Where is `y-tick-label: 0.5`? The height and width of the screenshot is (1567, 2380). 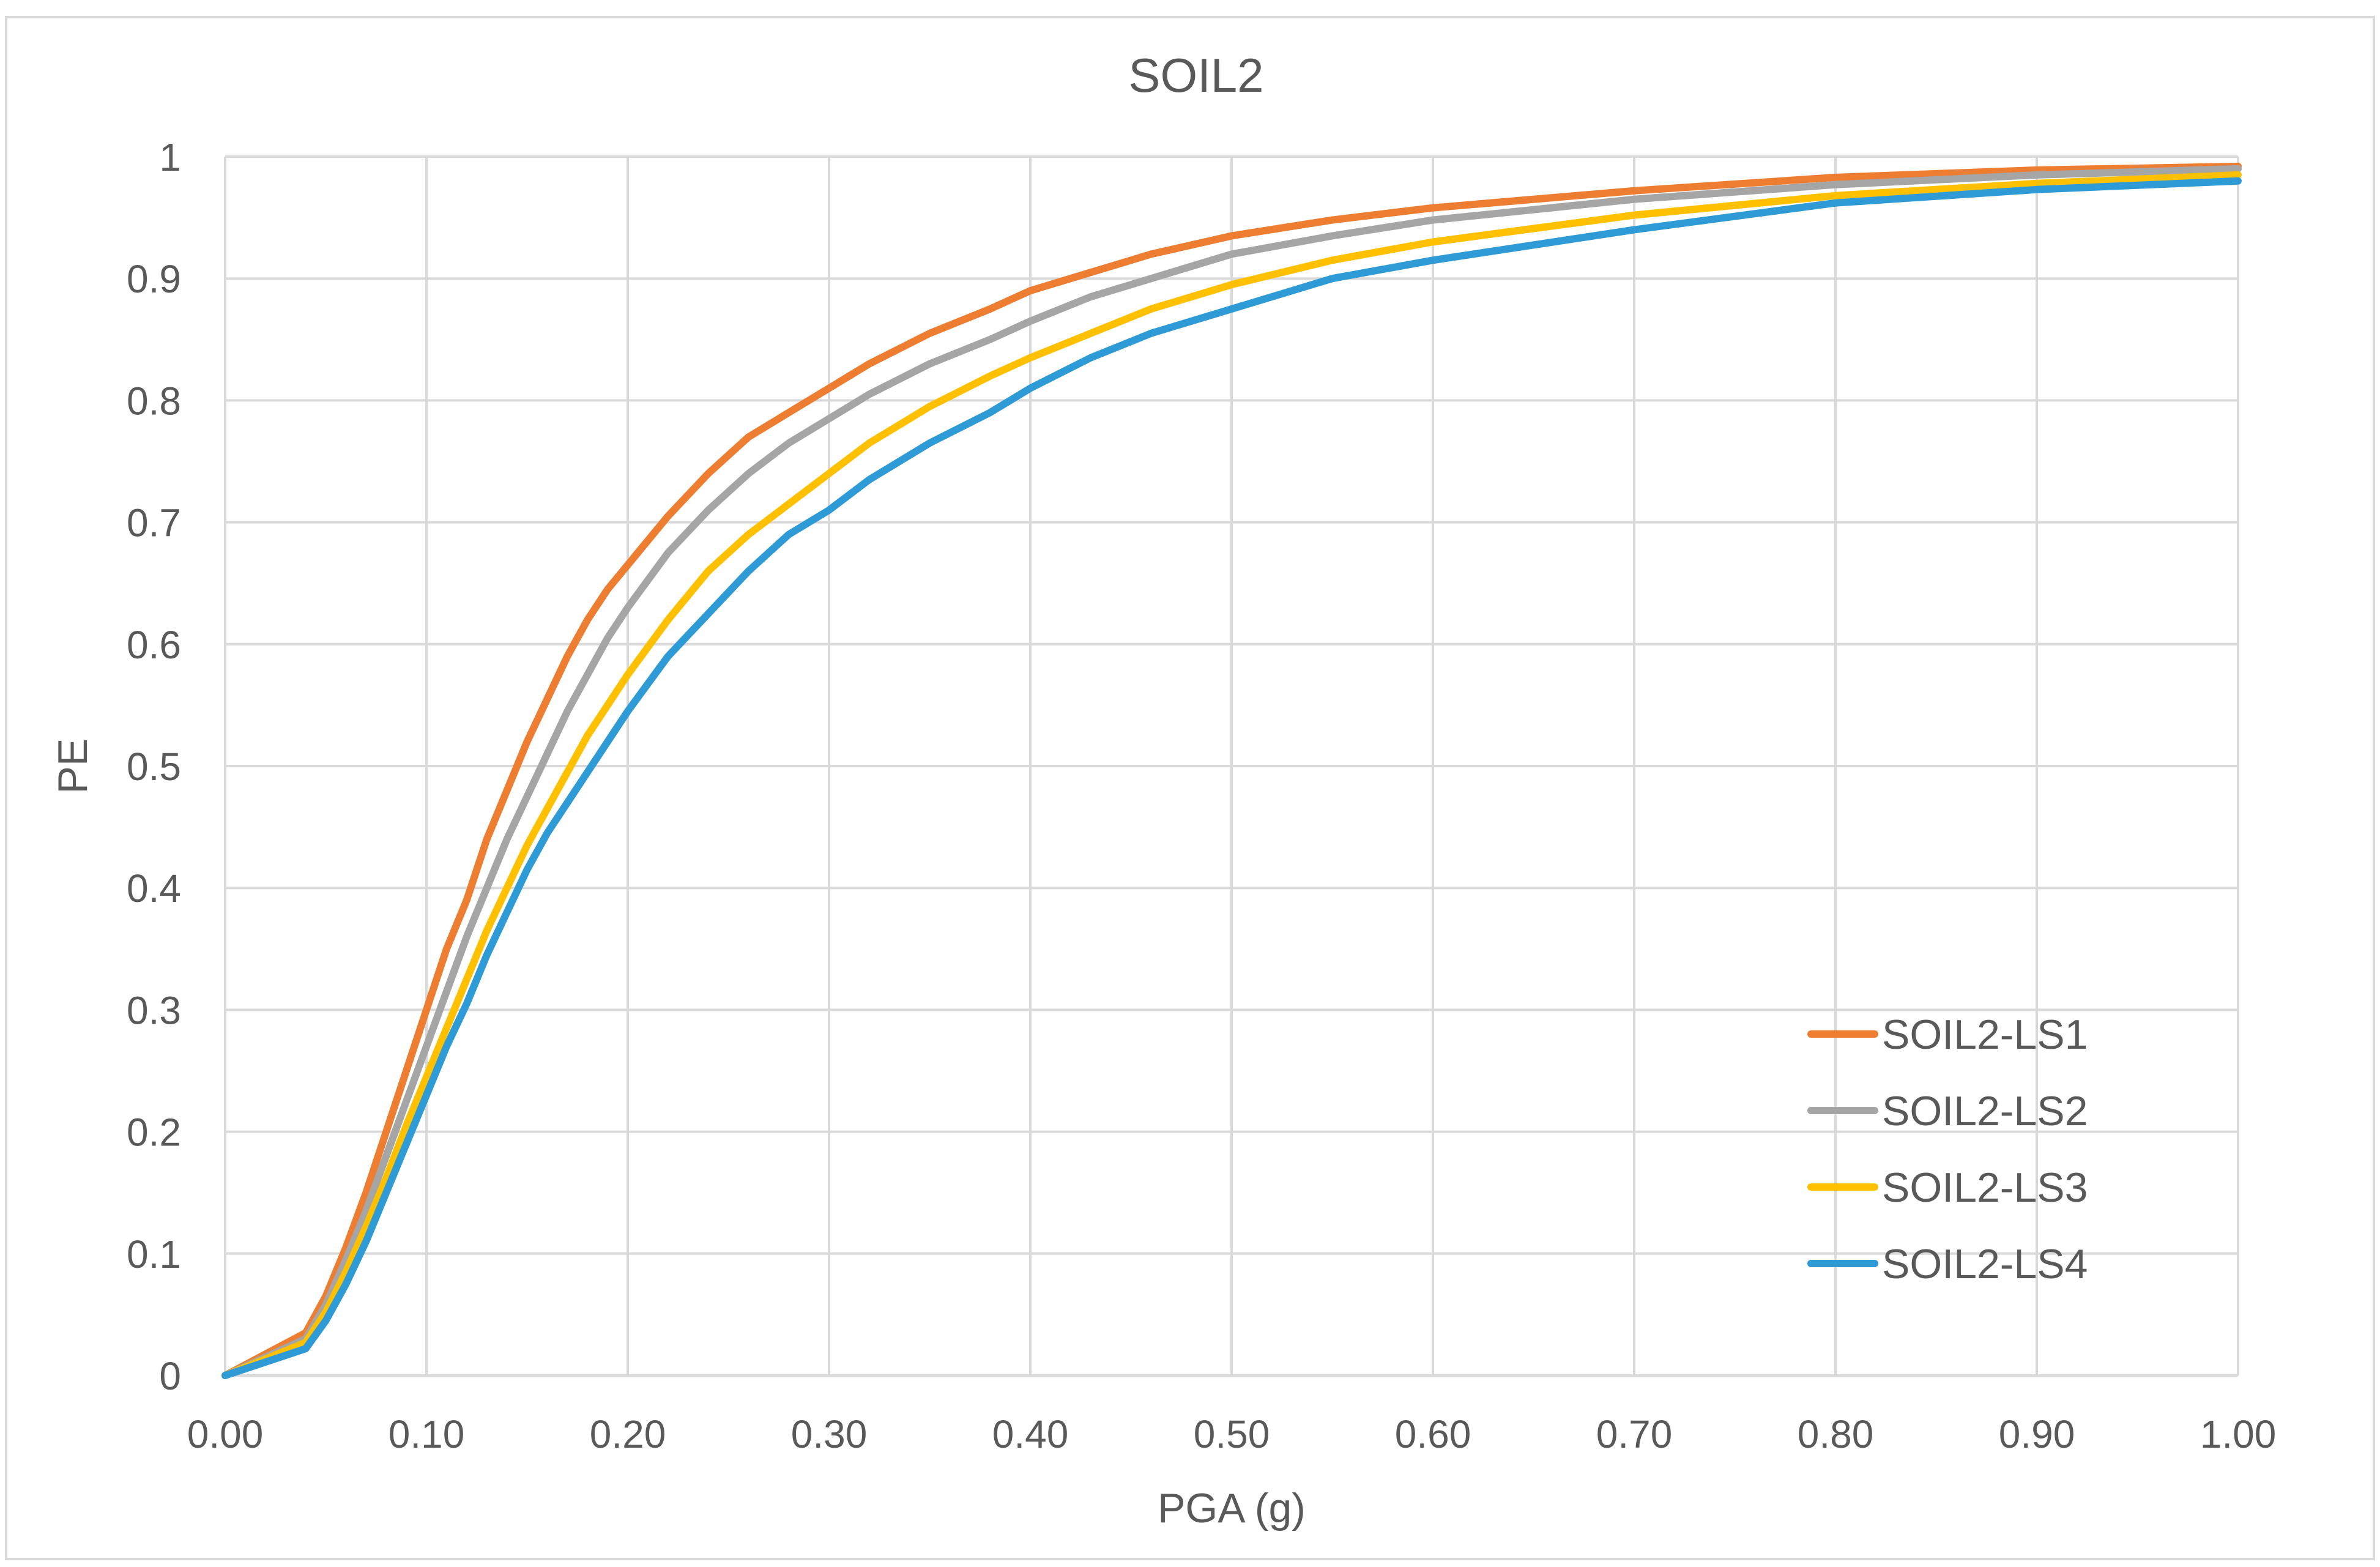
y-tick-label: 0.5 is located at coordinates (154, 767).